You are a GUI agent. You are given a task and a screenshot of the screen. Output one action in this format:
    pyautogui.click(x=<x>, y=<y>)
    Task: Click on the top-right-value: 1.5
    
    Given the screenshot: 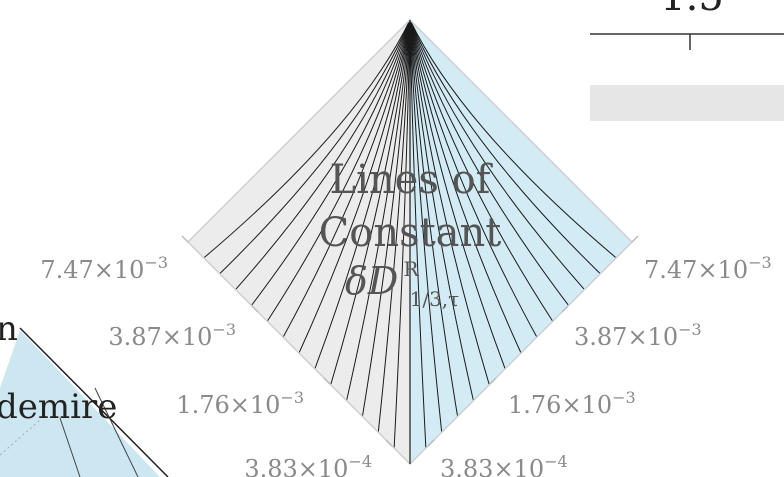 What is the action you would take?
    pyautogui.click(x=692, y=10)
    